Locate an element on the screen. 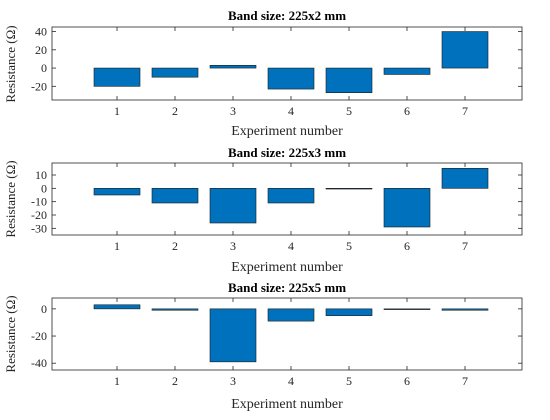 The width and height of the screenshot is (550, 420). y-axis: -40 -20 0 is located at coordinates (276, 336).